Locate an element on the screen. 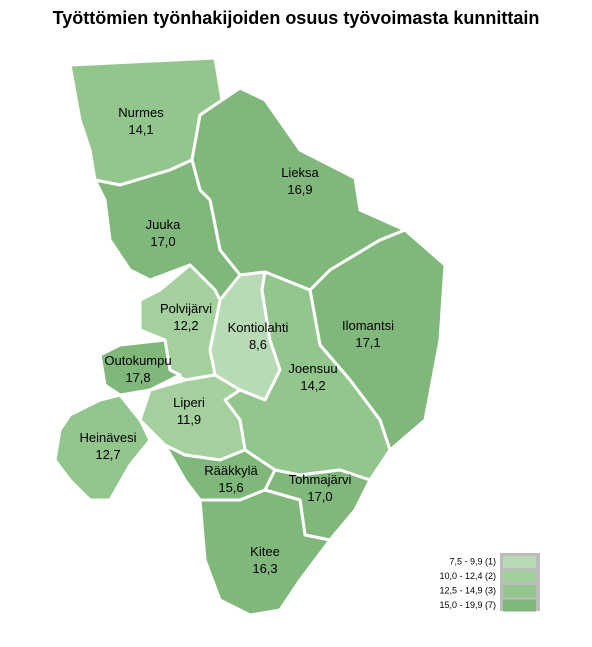 The image size is (592, 647). region-name: Lieksa is located at coordinates (300, 172).